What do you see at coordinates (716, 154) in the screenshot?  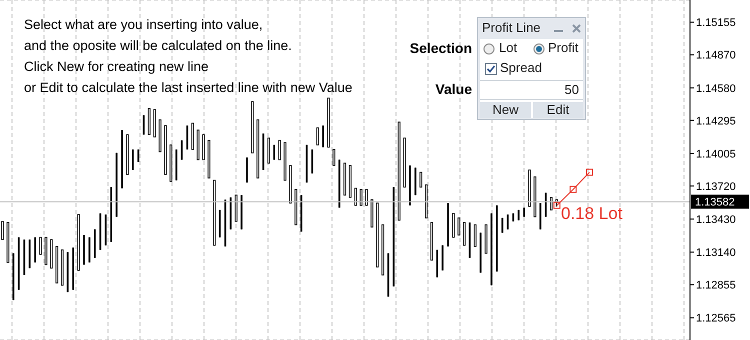 I see `y-tick-label: 1.14005` at bounding box center [716, 154].